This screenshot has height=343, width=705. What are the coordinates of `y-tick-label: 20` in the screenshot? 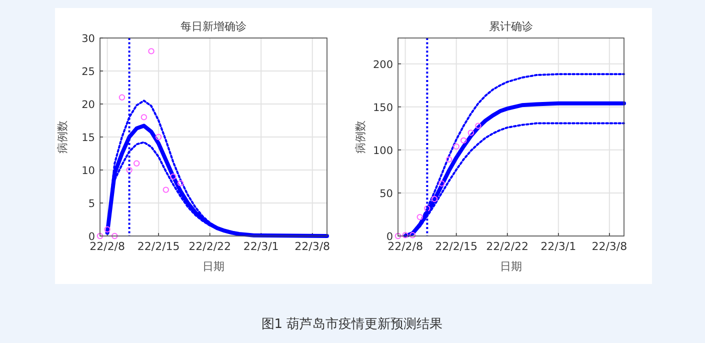 It's located at (88, 105).